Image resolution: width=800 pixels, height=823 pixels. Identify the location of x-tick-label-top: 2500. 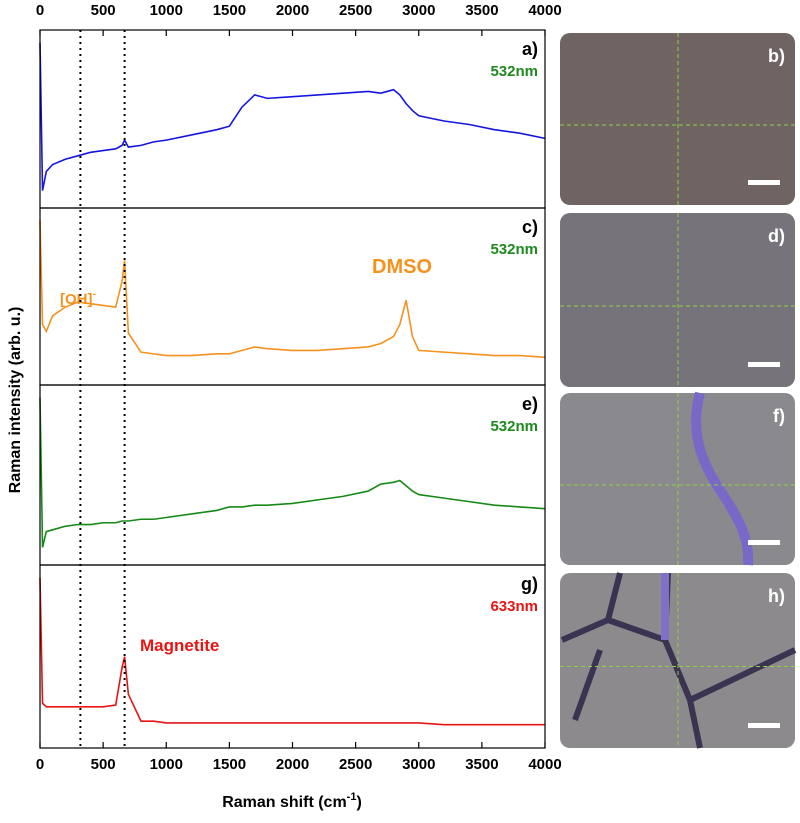
(355, 10).